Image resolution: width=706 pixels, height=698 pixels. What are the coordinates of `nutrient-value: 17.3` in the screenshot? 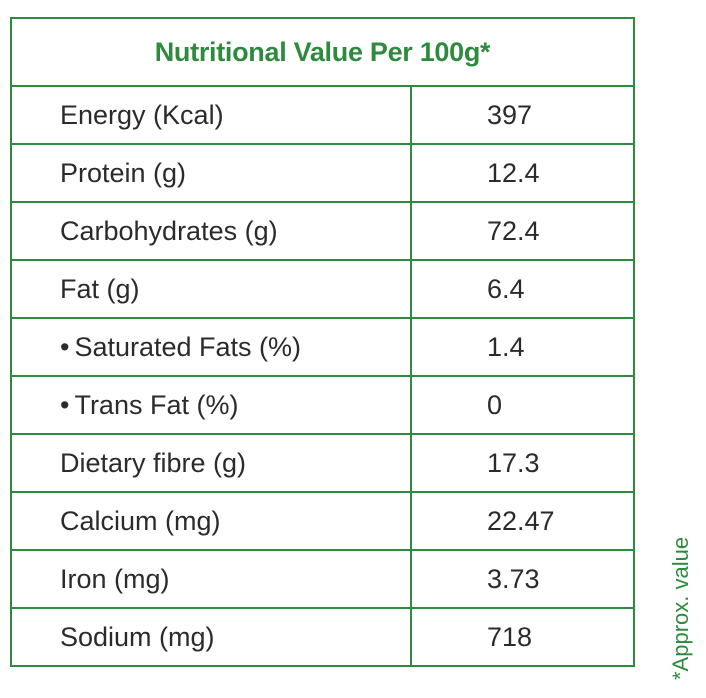 It's located at (522, 463).